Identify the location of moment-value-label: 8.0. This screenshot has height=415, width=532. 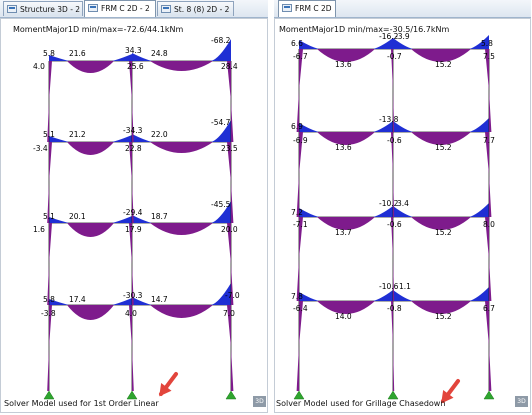
(489, 224).